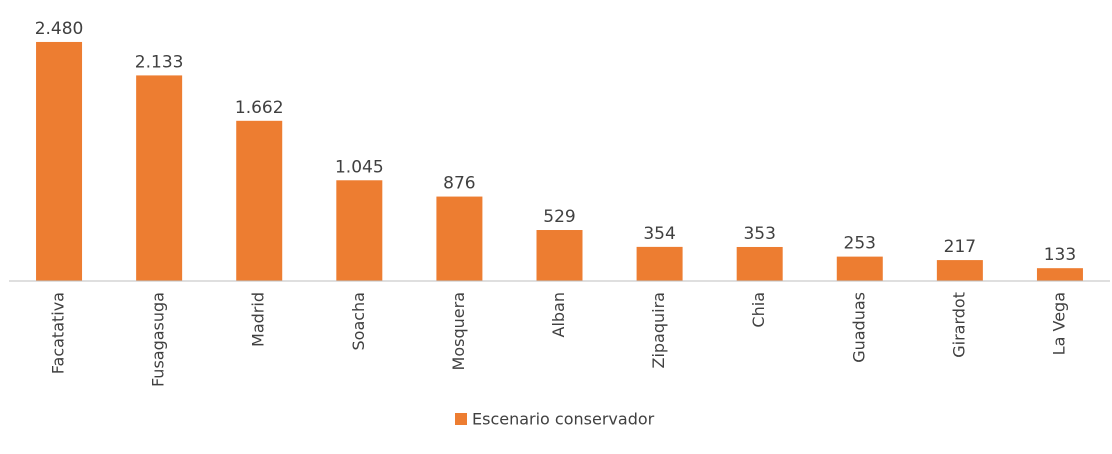 This screenshot has height=454, width=1112. What do you see at coordinates (759, 234) in the screenshot?
I see `data-label: 353` at bounding box center [759, 234].